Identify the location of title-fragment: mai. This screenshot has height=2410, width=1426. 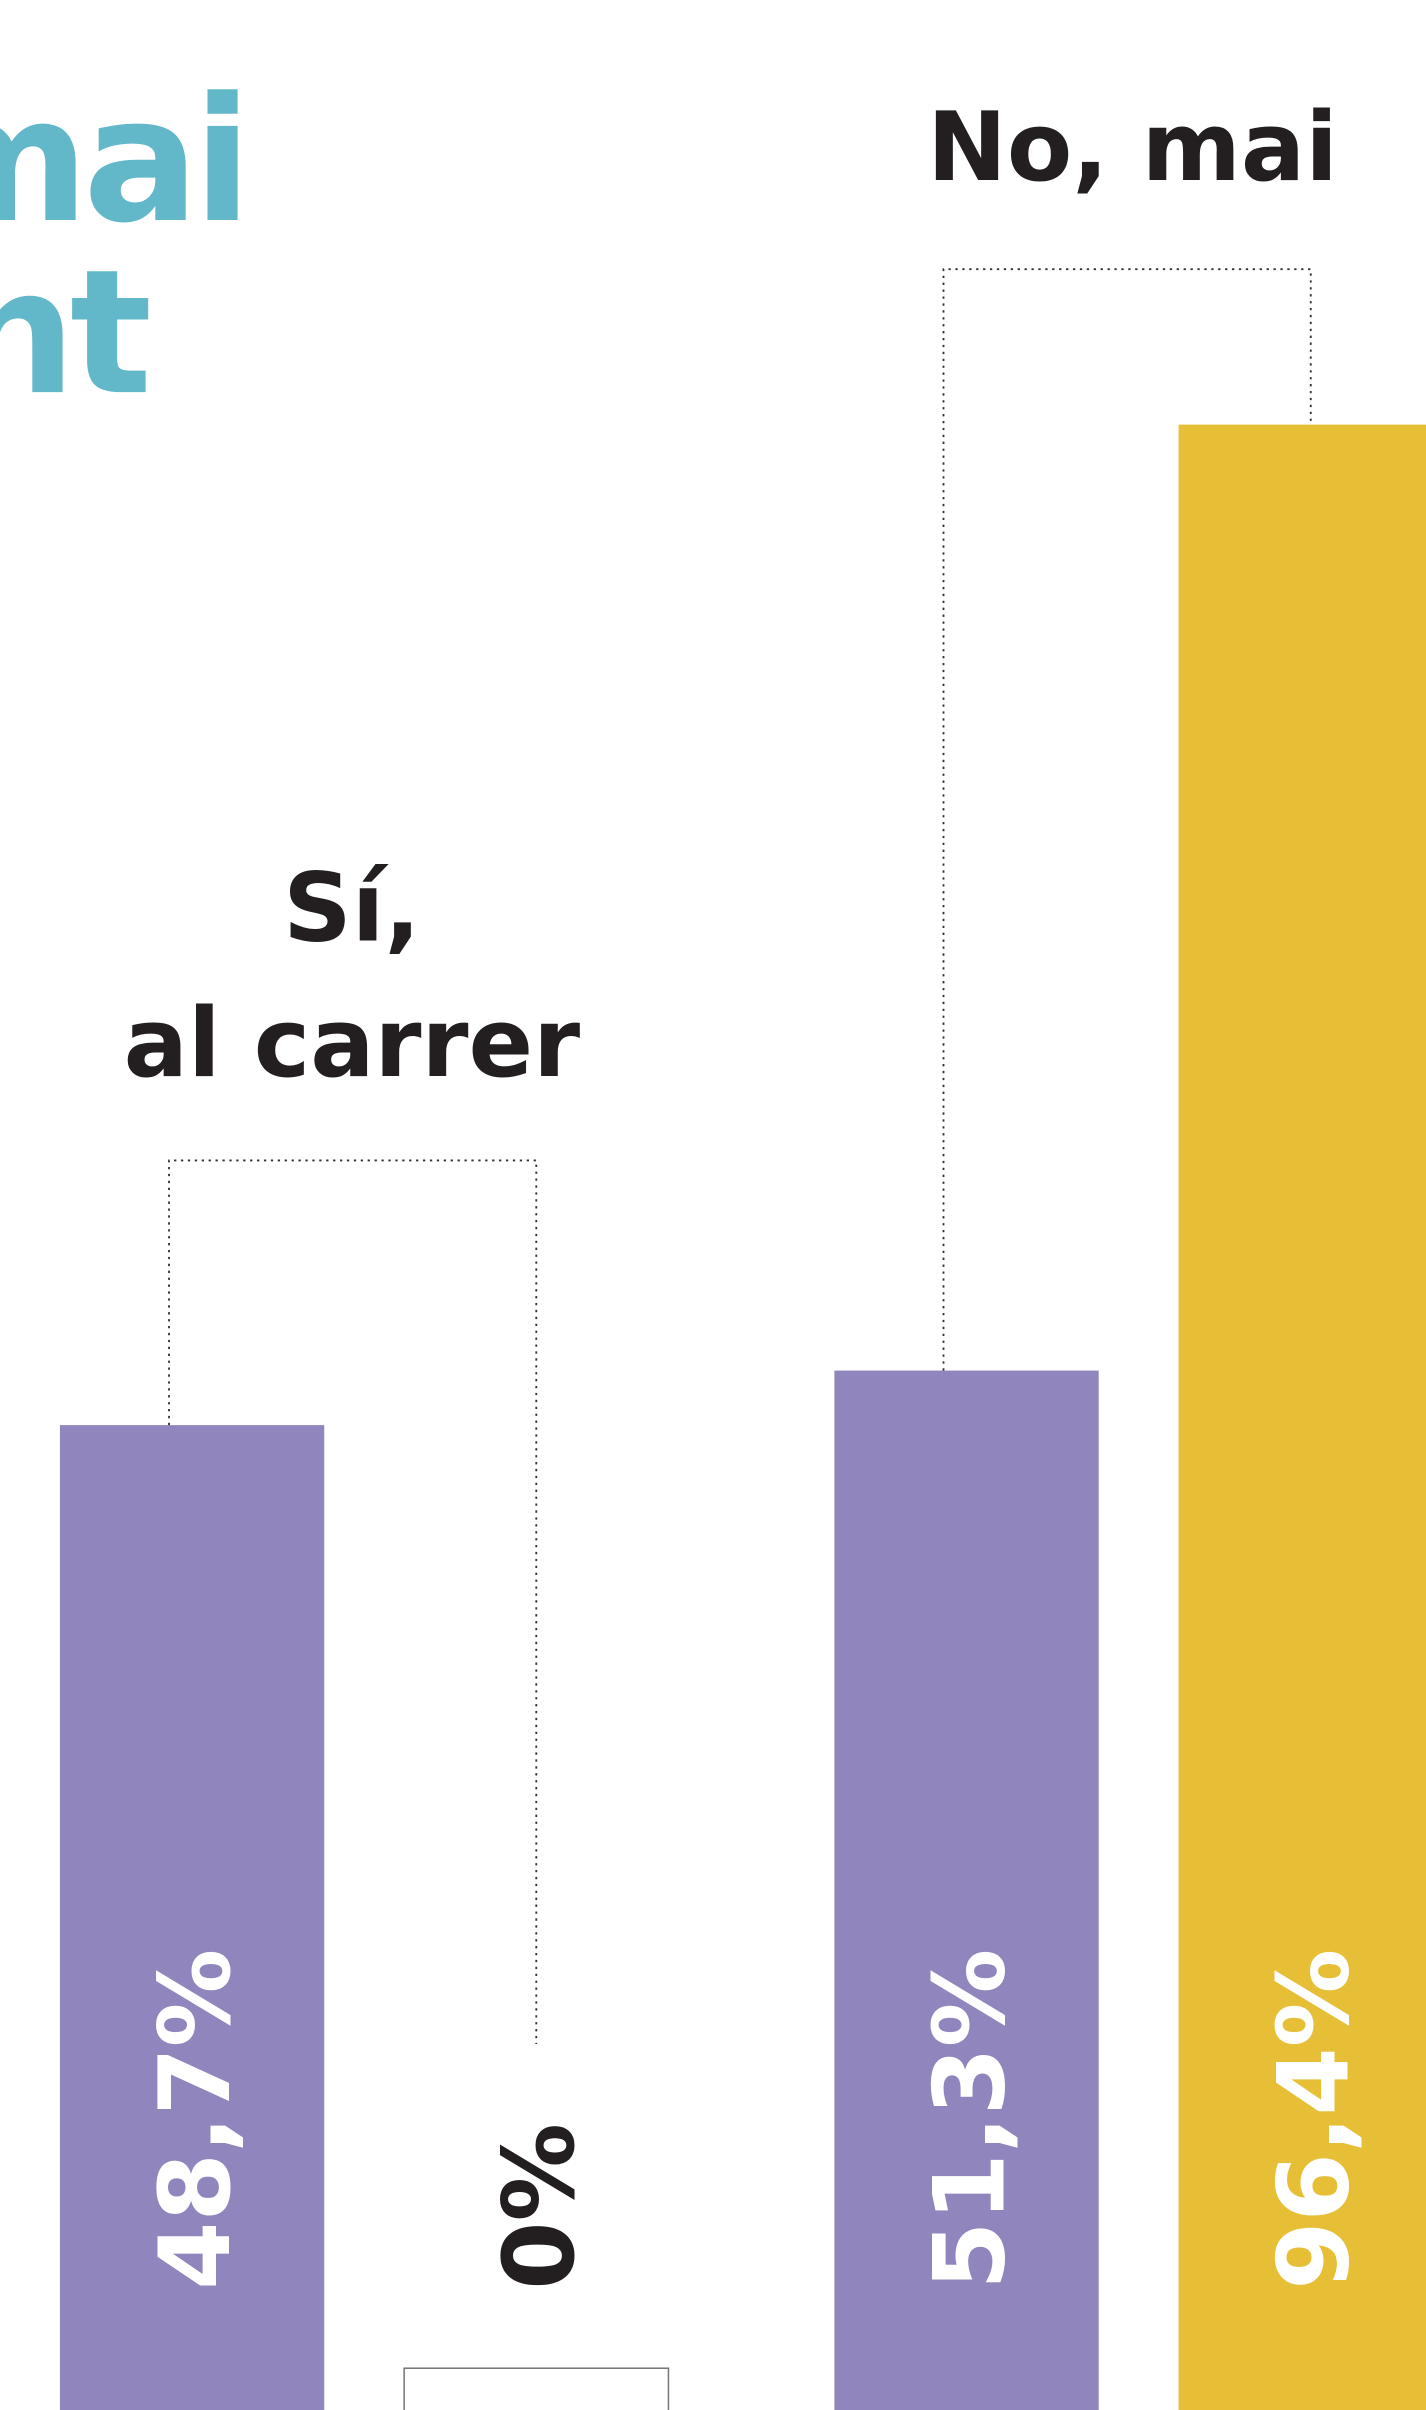
(123, 160).